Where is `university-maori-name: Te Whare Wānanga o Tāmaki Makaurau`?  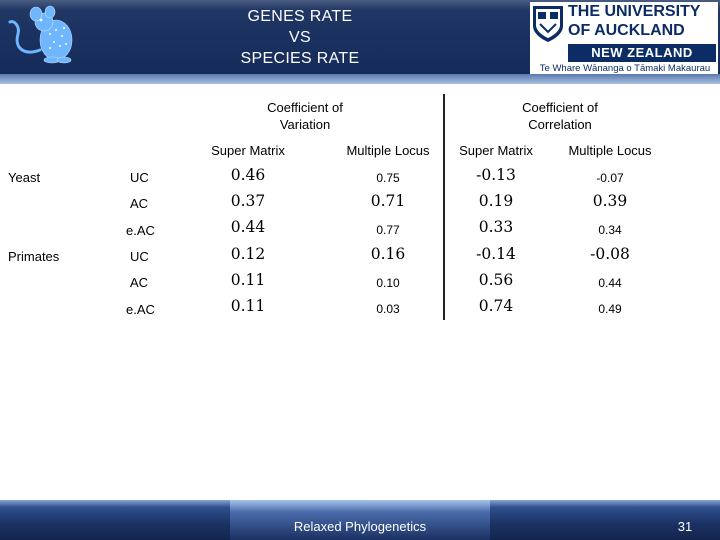 university-maori-name: Te Whare Wānanga o Tāmaki Makaurau is located at coordinates (625, 68).